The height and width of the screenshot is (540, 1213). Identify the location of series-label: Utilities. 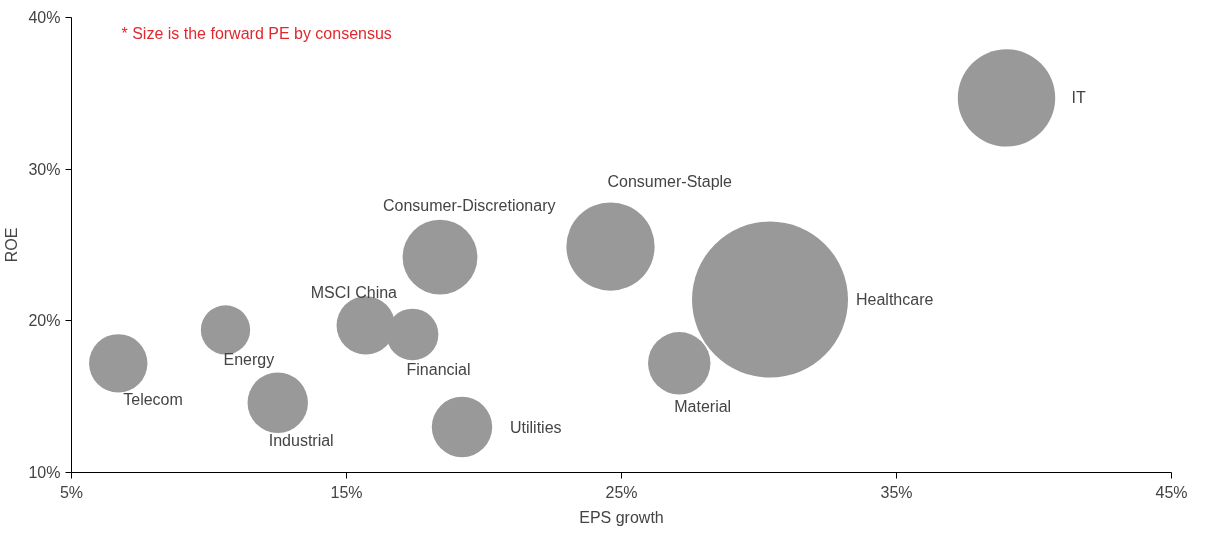
(536, 427).